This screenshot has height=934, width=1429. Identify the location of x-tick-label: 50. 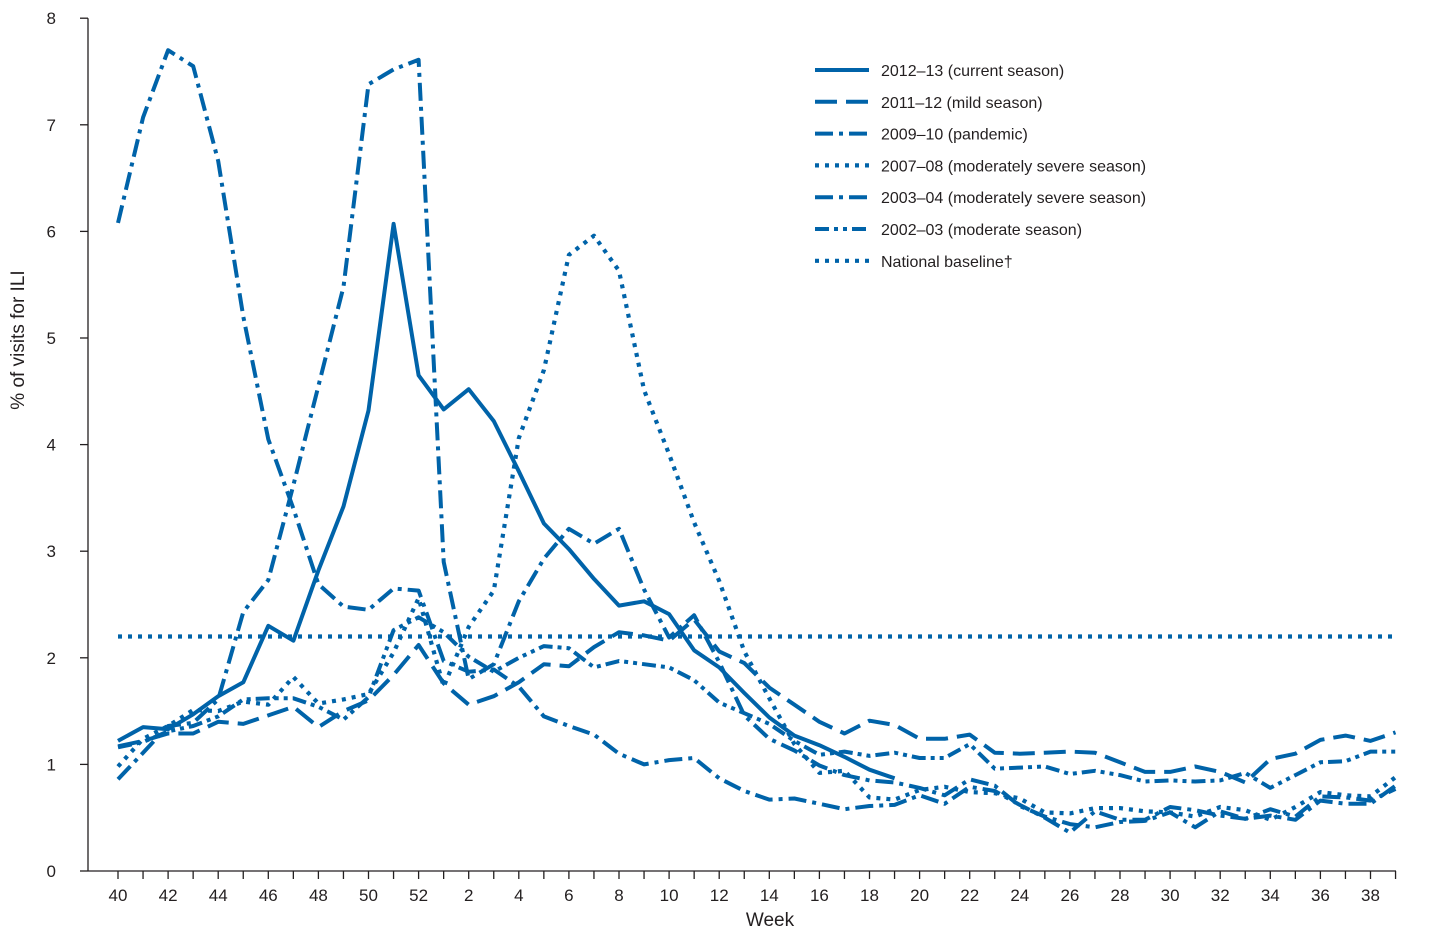
(368, 895).